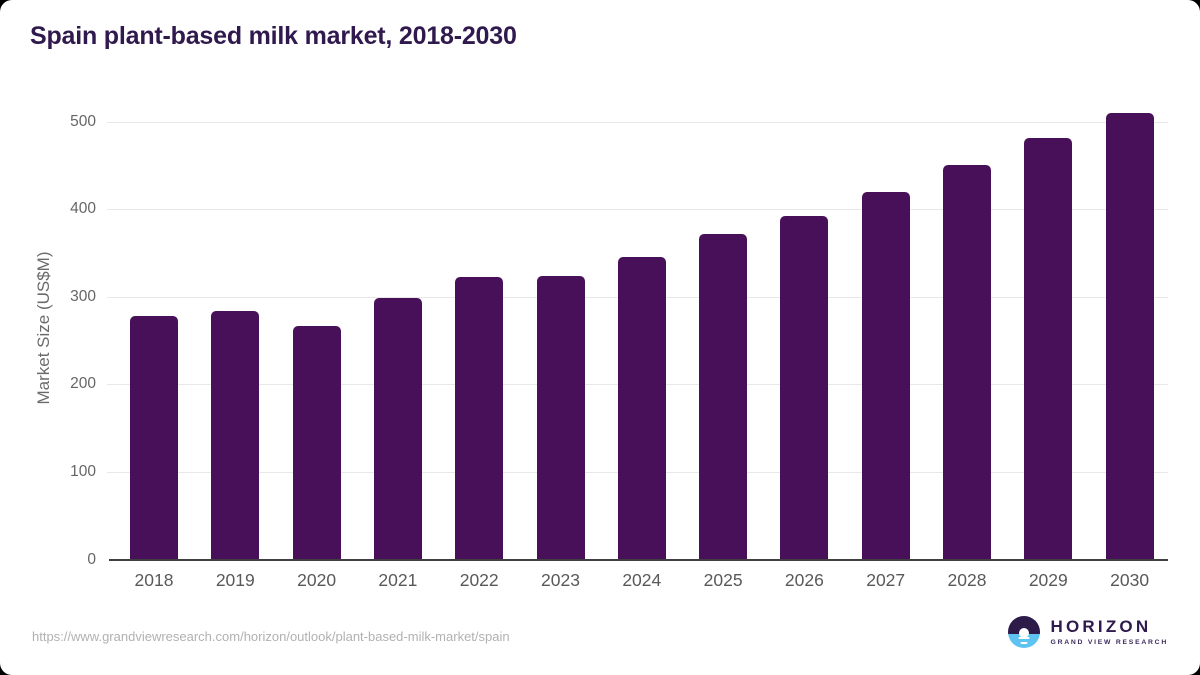 The image size is (1200, 675). Describe the element at coordinates (397, 429) in the screenshot. I see `bar-2021` at that location.